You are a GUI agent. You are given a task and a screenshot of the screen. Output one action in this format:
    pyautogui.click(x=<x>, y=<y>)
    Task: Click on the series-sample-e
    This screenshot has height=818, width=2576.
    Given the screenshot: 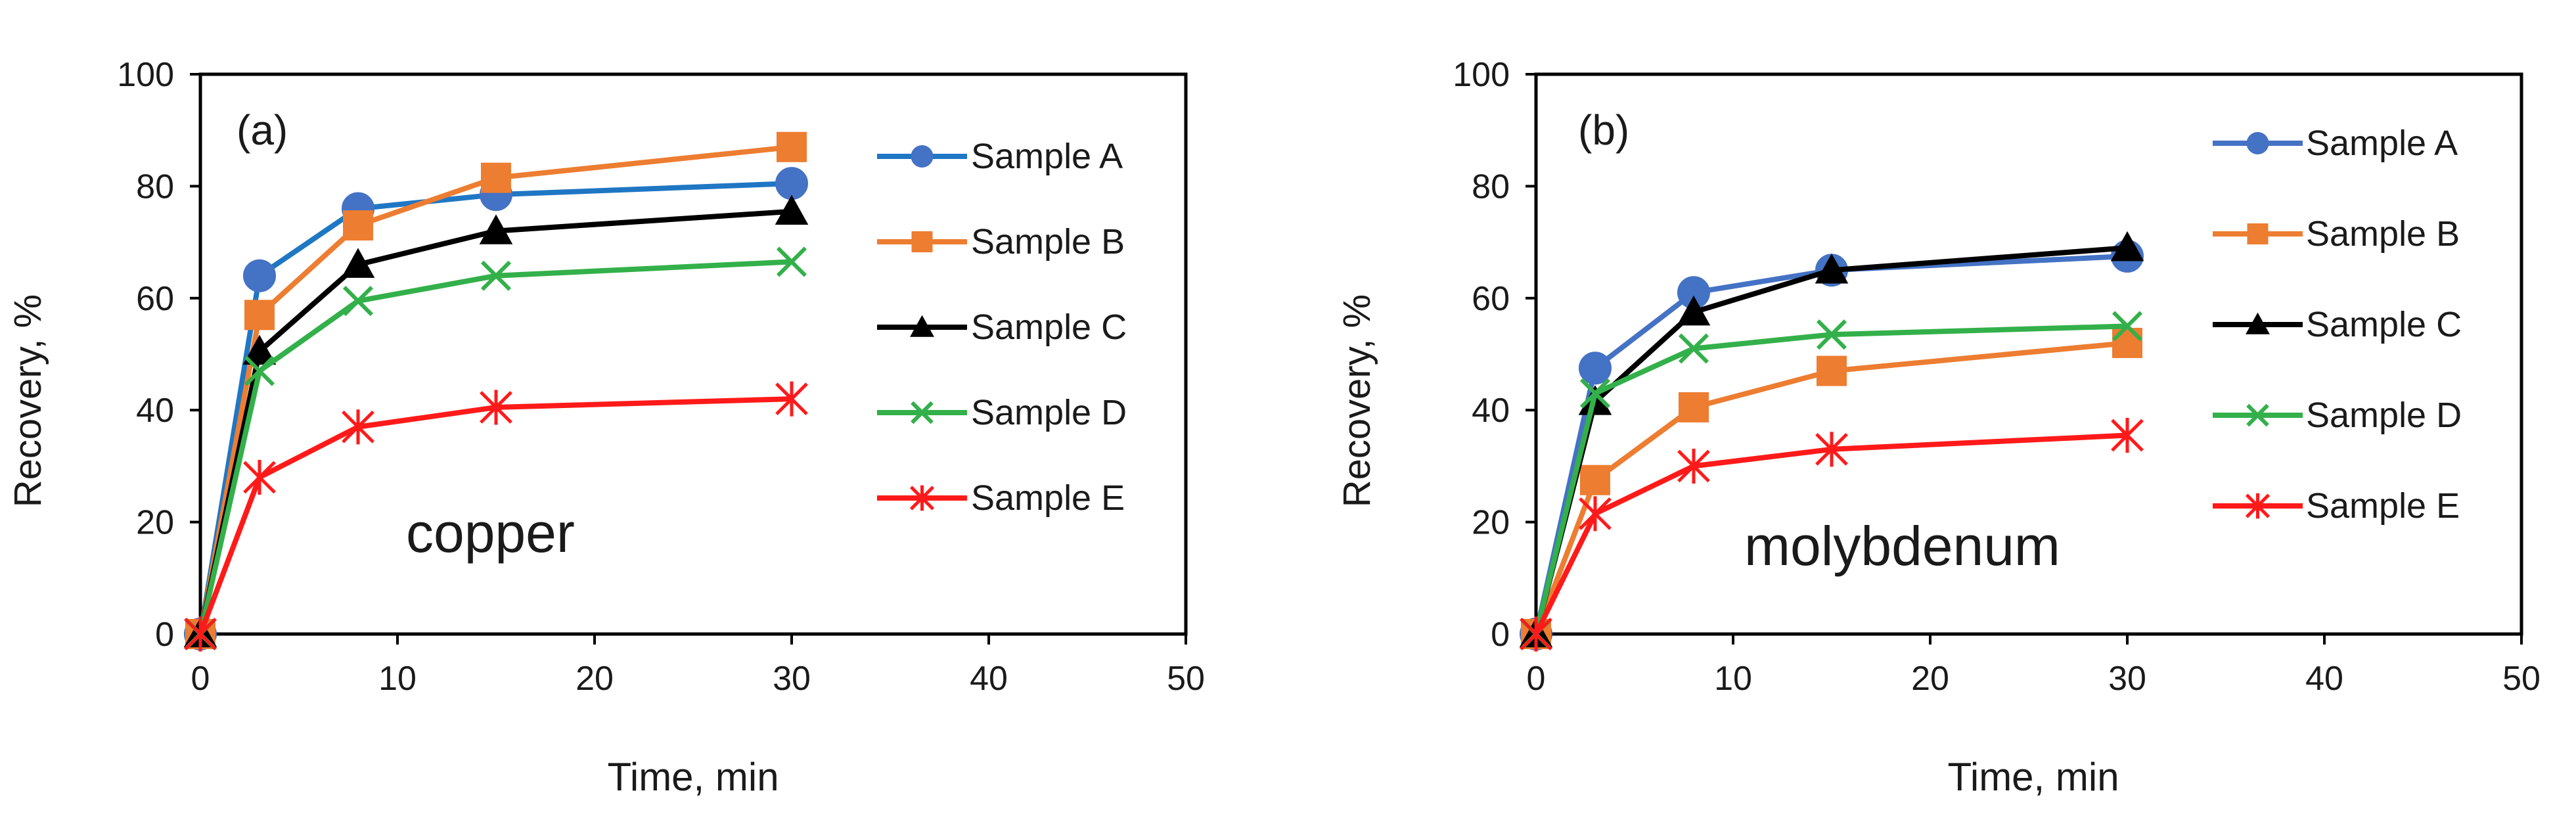 What is the action you would take?
    pyautogui.click(x=1832, y=534)
    